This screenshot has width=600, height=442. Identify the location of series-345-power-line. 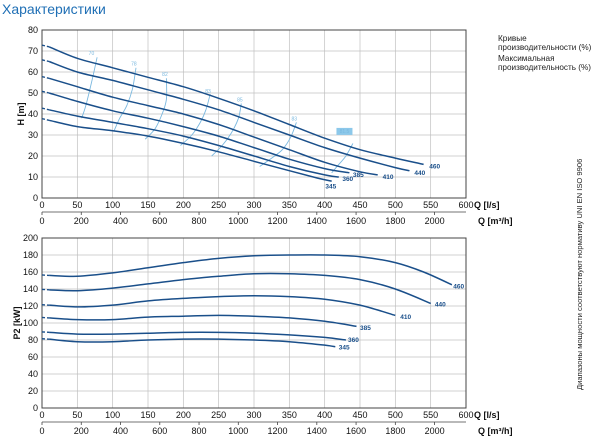
(192, 343).